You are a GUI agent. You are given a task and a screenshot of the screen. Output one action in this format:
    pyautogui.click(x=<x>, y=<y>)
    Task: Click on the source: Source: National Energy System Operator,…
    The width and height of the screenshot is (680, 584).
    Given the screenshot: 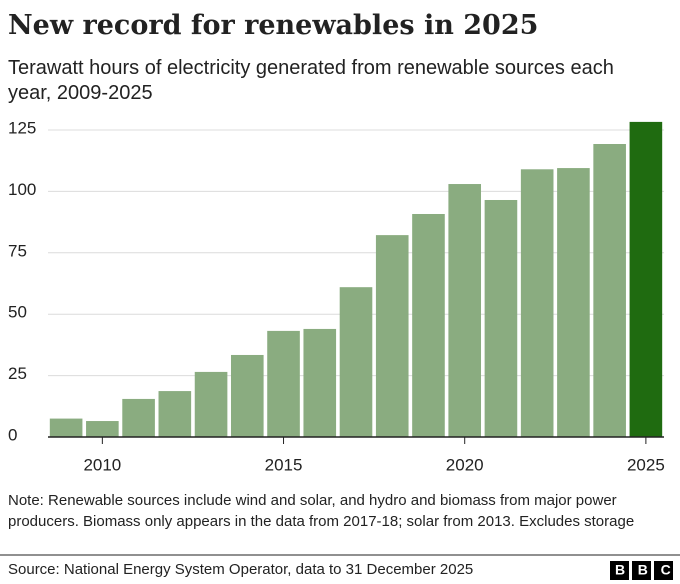 What is the action you would take?
    pyautogui.click(x=241, y=569)
    